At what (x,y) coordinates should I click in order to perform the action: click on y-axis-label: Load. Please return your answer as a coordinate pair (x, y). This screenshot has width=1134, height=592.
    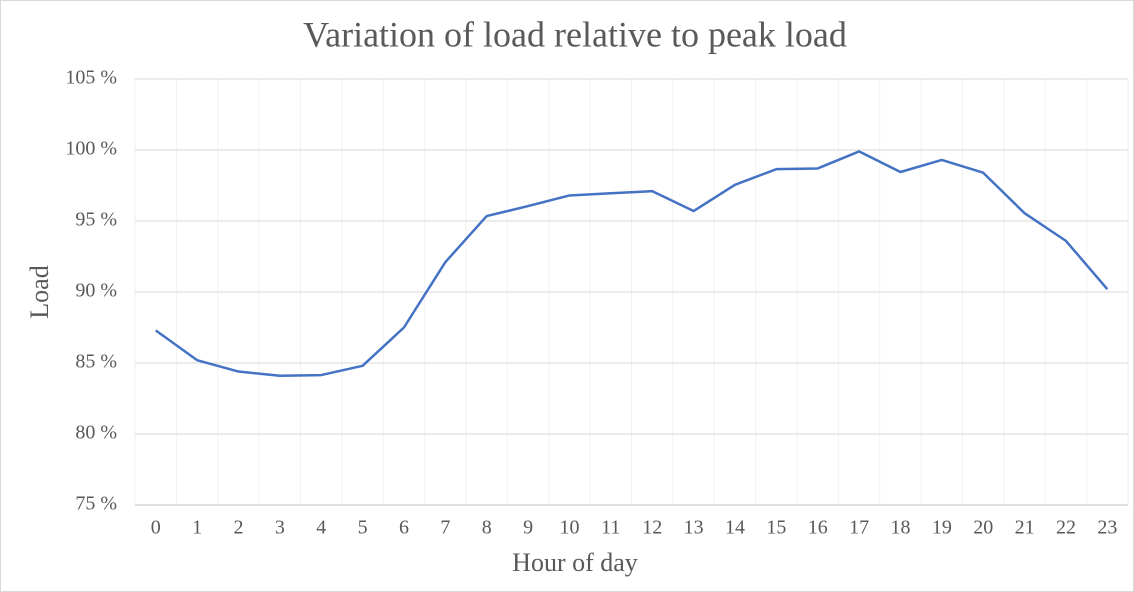
    Looking at the image, I should click on (39, 291).